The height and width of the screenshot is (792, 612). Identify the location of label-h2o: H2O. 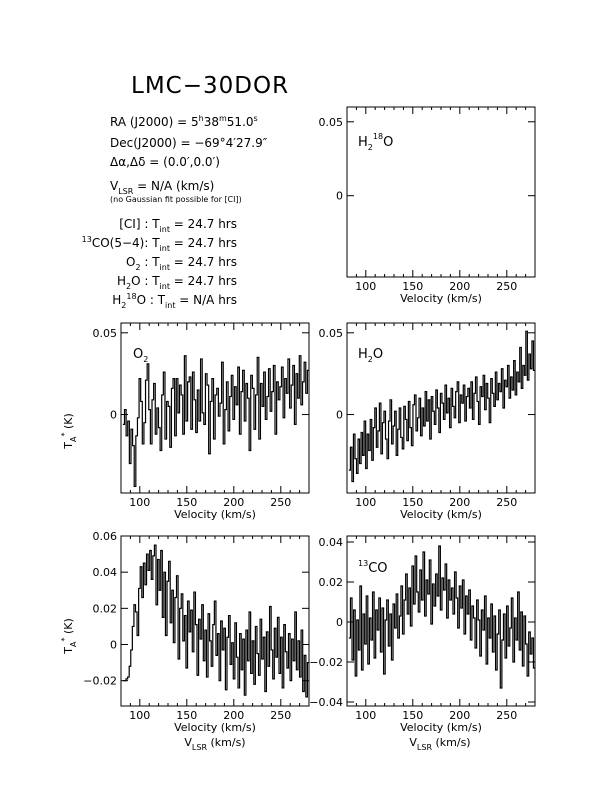
(370, 355).